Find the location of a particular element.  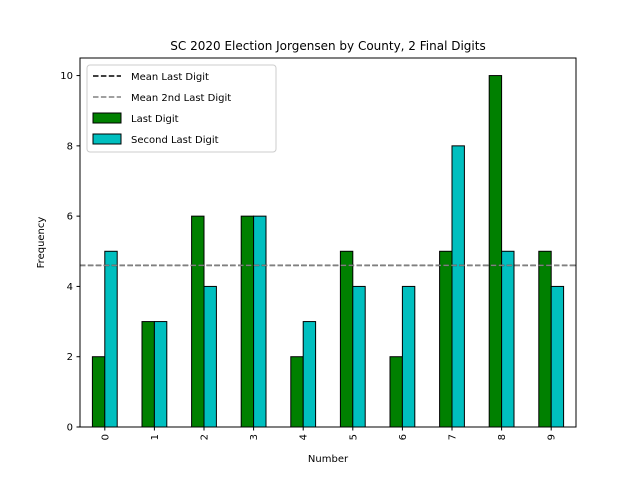

y-axis-label: Frequency is located at coordinates (41, 243).